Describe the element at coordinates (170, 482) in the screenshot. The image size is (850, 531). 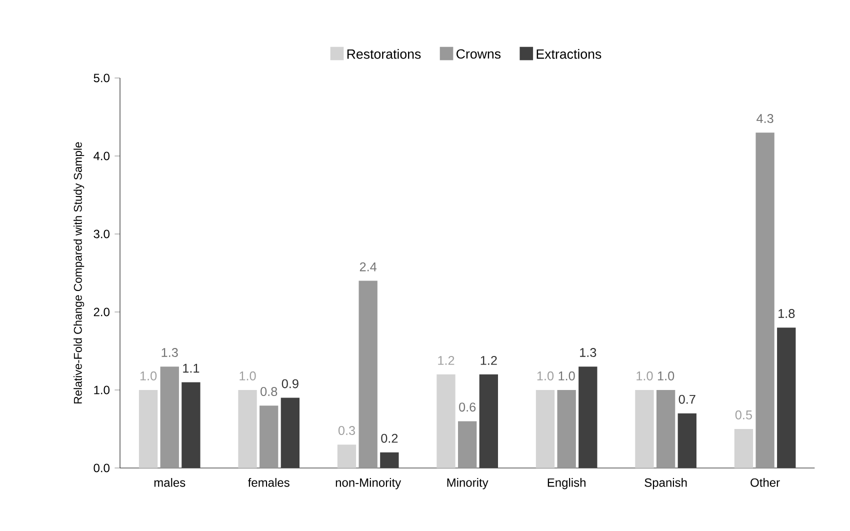
I see `x-tick-label: males` at that location.